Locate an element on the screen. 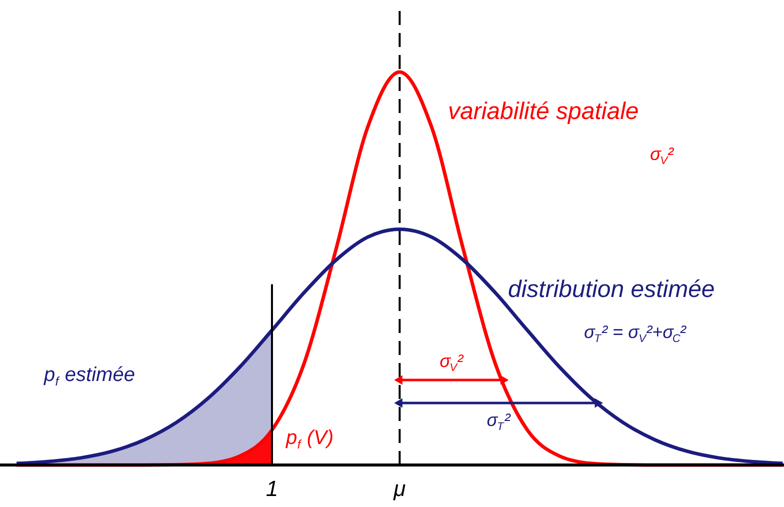 The image size is (784, 507). annotation: distribution estimée is located at coordinates (611, 289).